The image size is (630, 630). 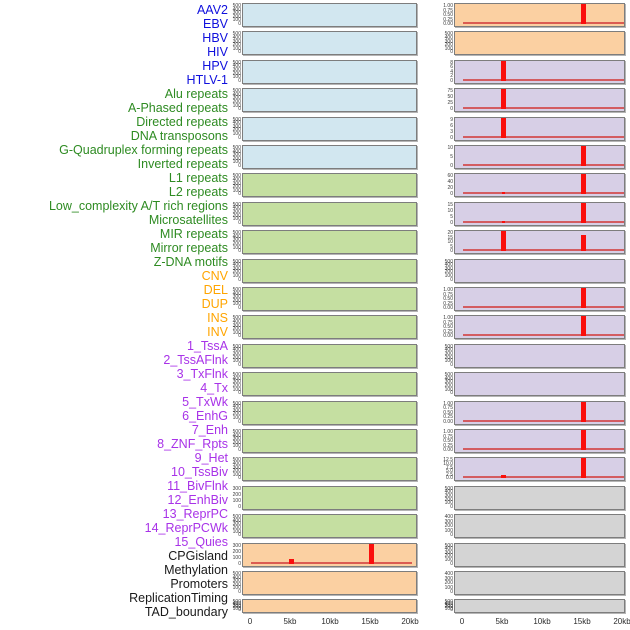 I want to click on track-panel-Directed repeats: 500 400 300 200 100 0, so click(x=325, y=242).